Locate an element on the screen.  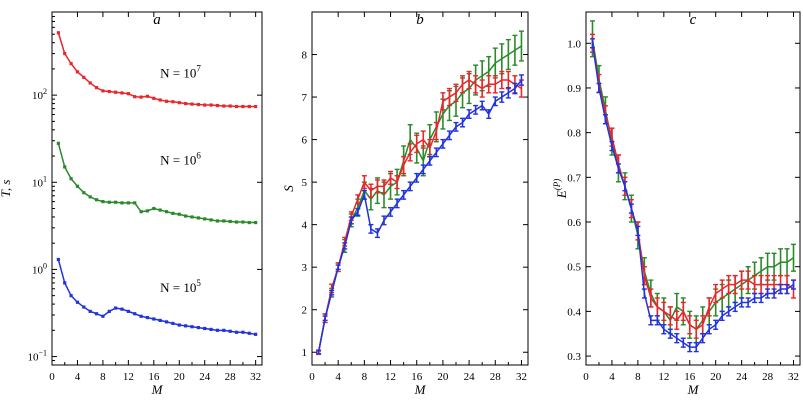
series-annotation: N = 105 is located at coordinates (180, 286).